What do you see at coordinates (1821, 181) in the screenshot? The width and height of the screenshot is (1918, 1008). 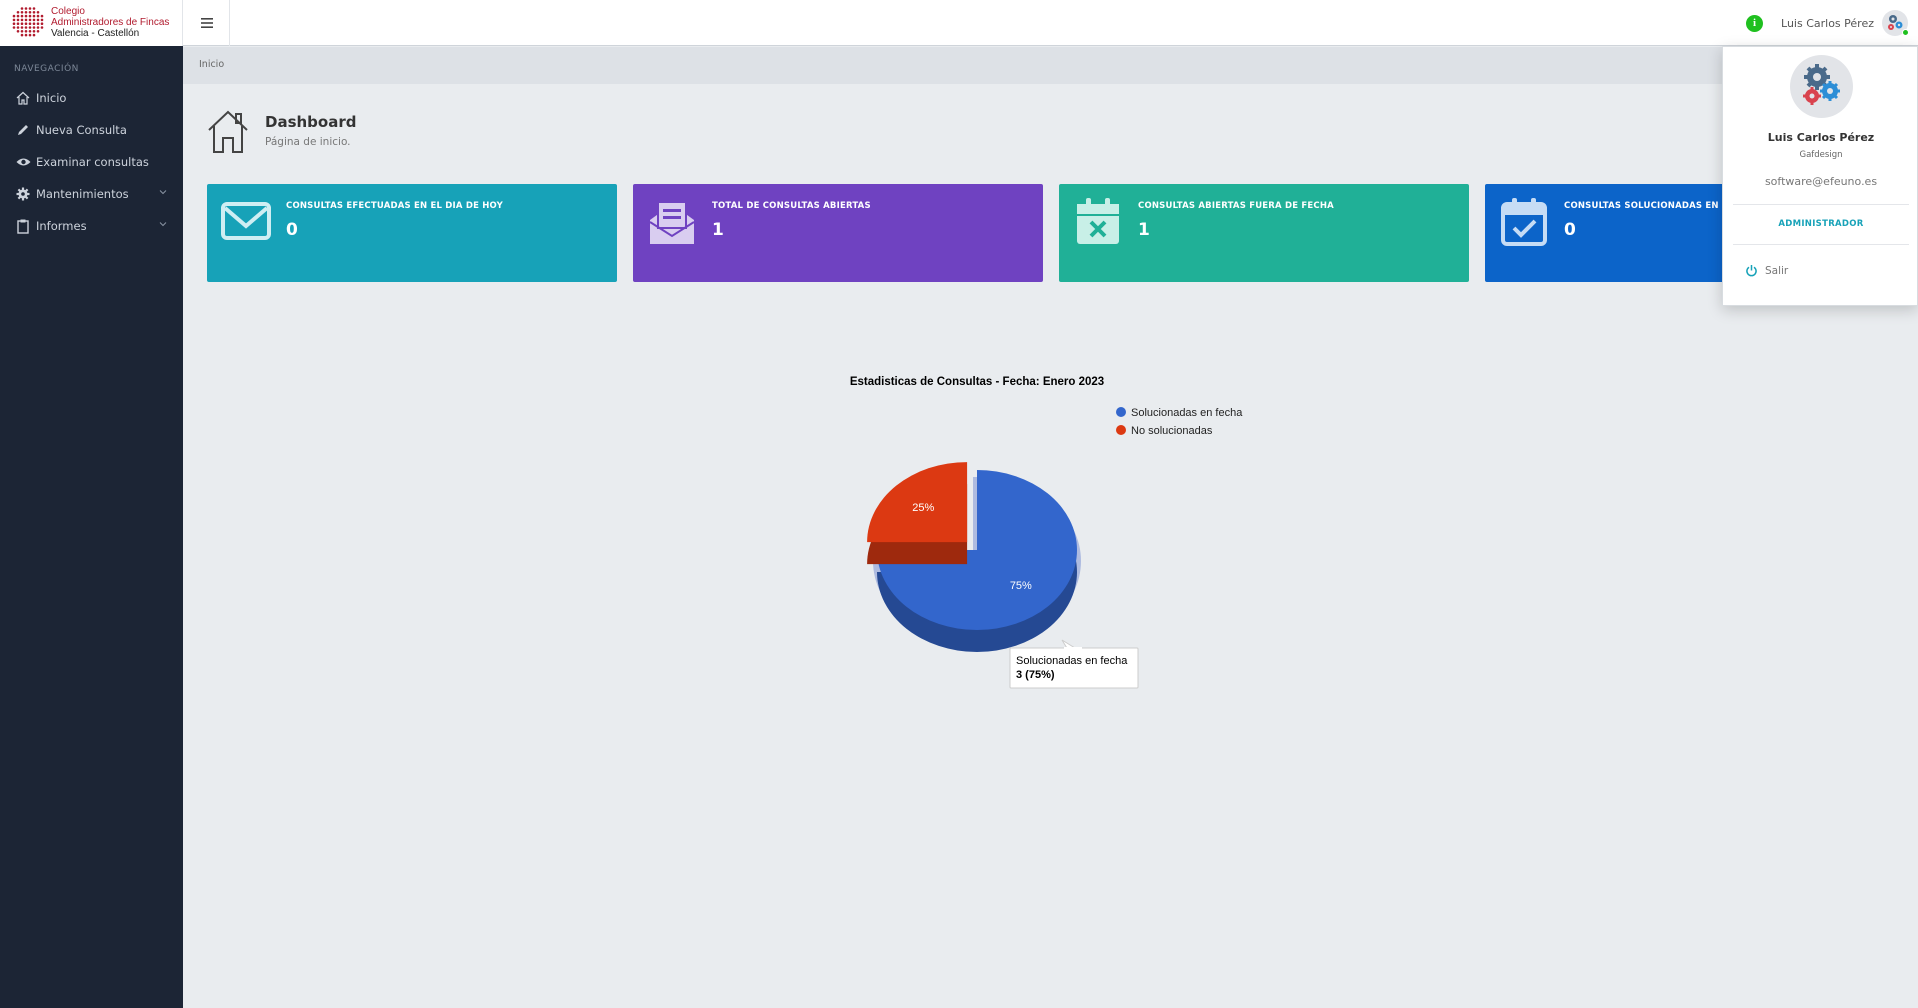 I see `dropdown-email: software@efeuno.es` at bounding box center [1821, 181].